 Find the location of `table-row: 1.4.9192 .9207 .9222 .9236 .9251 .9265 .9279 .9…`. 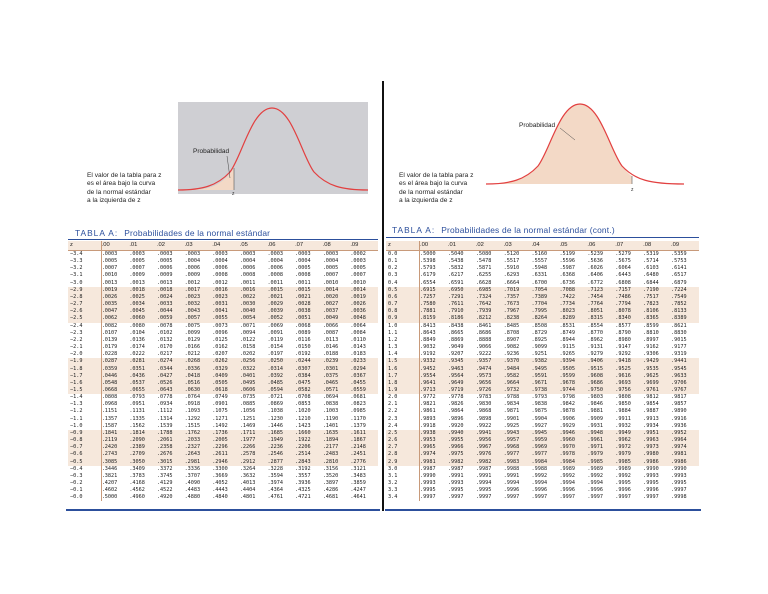

table-row: 1.4.9192 .9207 .9222 .9236 .9251 .9265 .9279 .9… is located at coordinates (542, 355).